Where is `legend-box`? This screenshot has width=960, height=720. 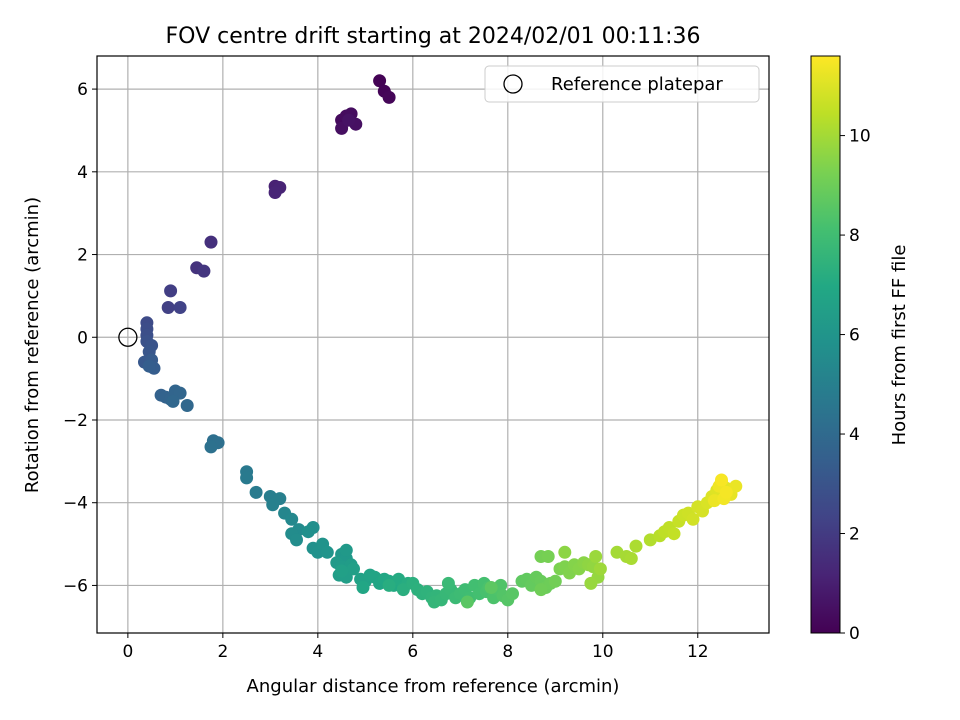
legend-box is located at coordinates (622, 84).